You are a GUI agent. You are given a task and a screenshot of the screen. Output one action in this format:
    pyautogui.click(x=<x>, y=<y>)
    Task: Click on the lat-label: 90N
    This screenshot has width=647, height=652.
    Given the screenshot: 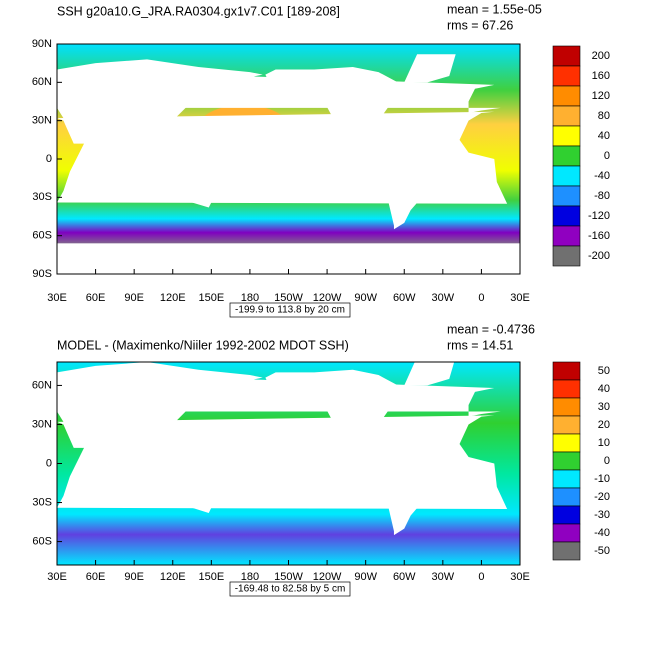 What is the action you would take?
    pyautogui.click(x=42, y=44)
    